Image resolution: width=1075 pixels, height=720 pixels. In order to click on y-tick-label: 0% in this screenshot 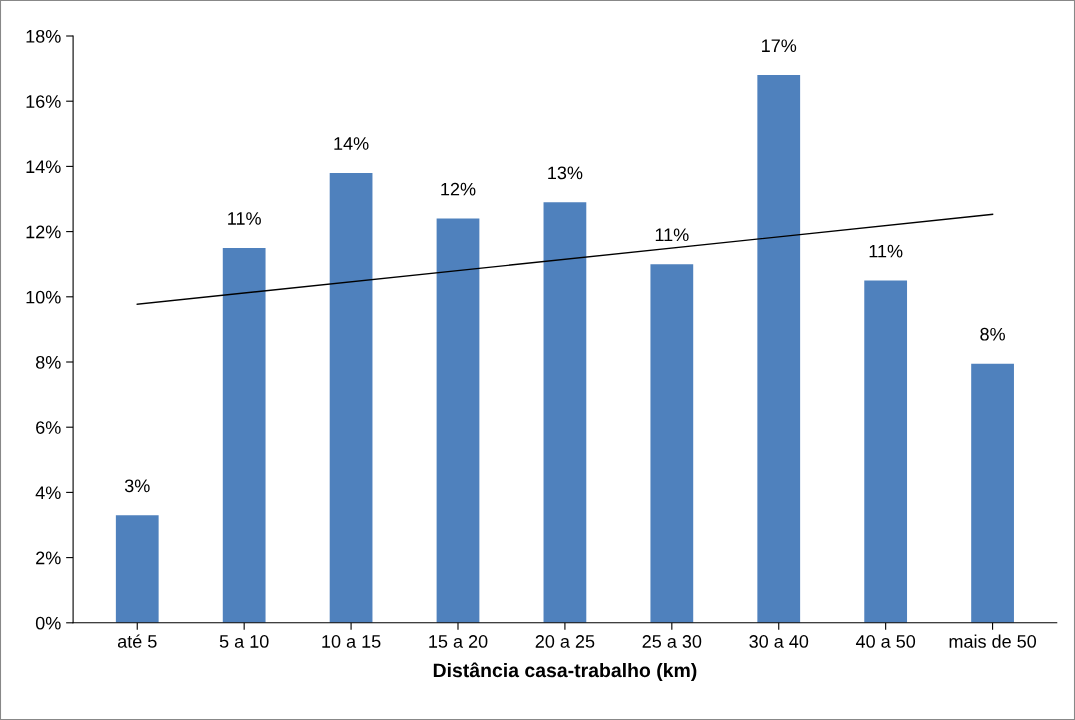, I will do `click(48, 623)`.